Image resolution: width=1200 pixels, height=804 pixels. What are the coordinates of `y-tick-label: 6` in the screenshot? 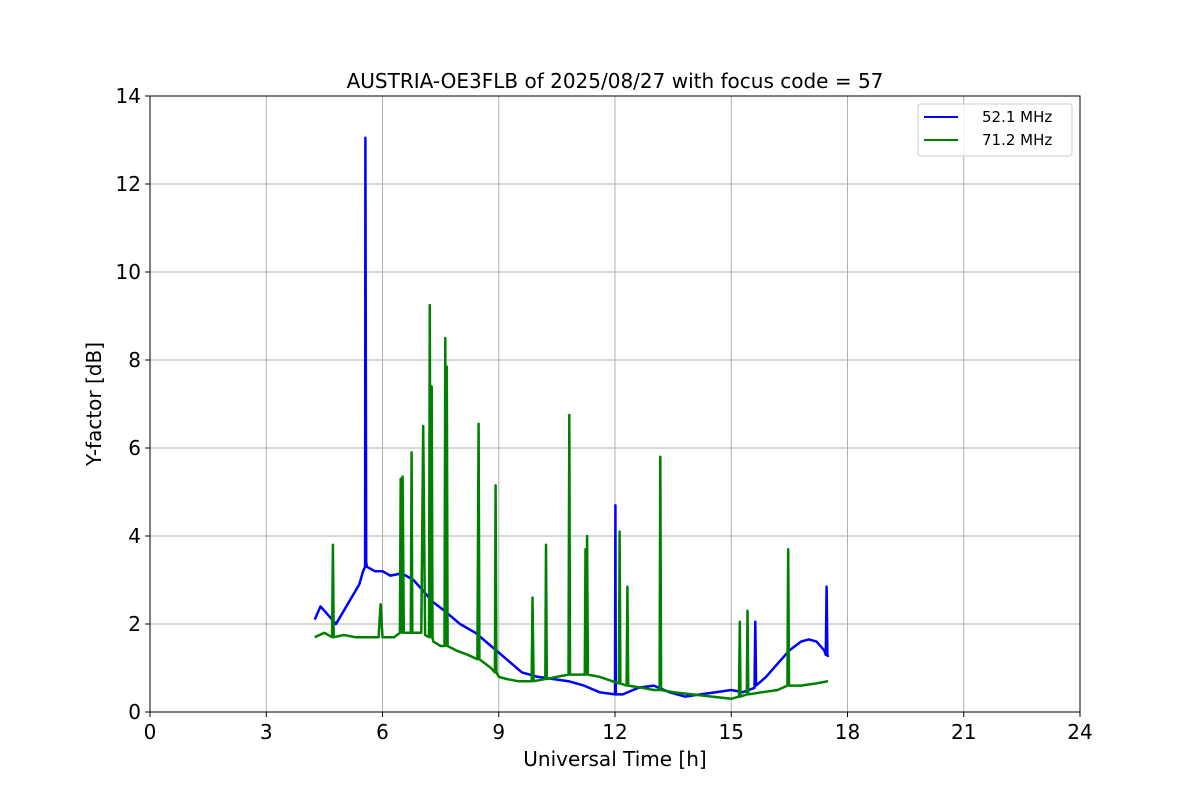 It's located at (134, 448).